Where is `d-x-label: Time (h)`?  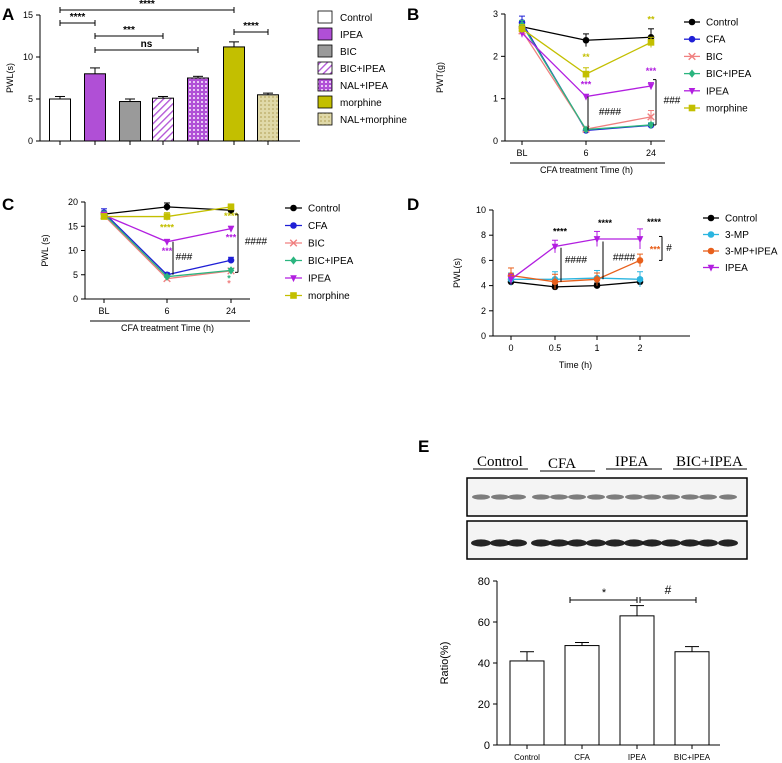
d-x-label: Time (h) is located at coordinates (575, 365).